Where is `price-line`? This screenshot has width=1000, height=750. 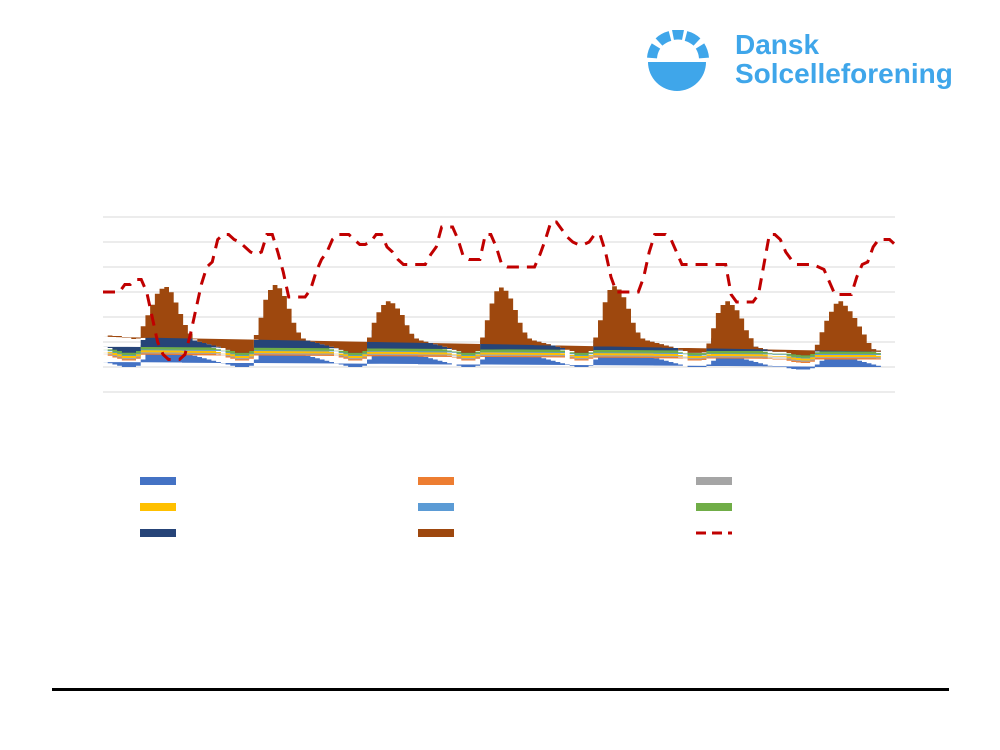
price-line is located at coordinates (500, 290).